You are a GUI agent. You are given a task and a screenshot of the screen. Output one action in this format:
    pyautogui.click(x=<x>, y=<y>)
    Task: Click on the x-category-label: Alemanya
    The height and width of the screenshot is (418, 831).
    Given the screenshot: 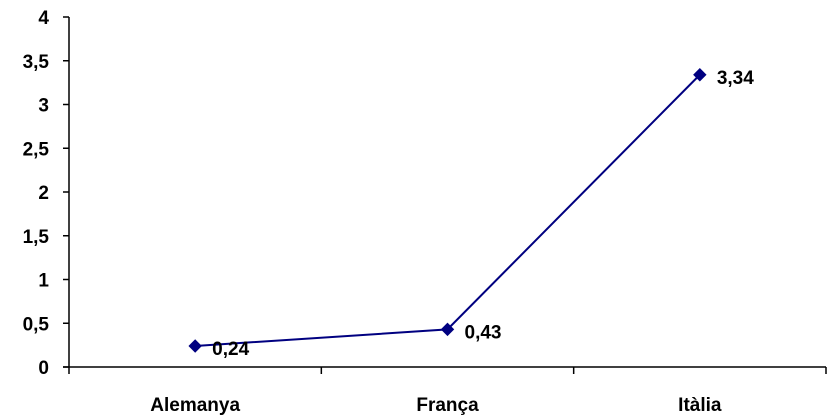 What is the action you would take?
    pyautogui.click(x=195, y=405)
    